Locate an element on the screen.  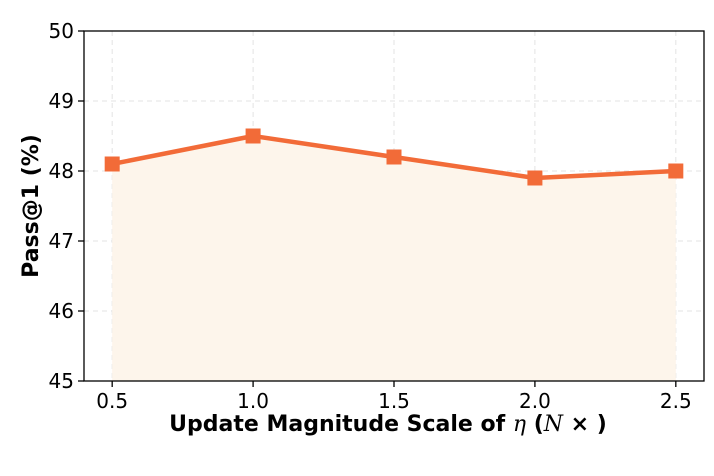
y-tick-label: 50 is located at coordinates (61, 31).